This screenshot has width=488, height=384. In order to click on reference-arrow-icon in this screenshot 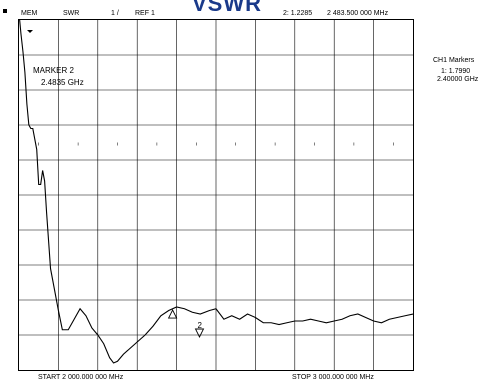, I will do `click(30, 31)`.